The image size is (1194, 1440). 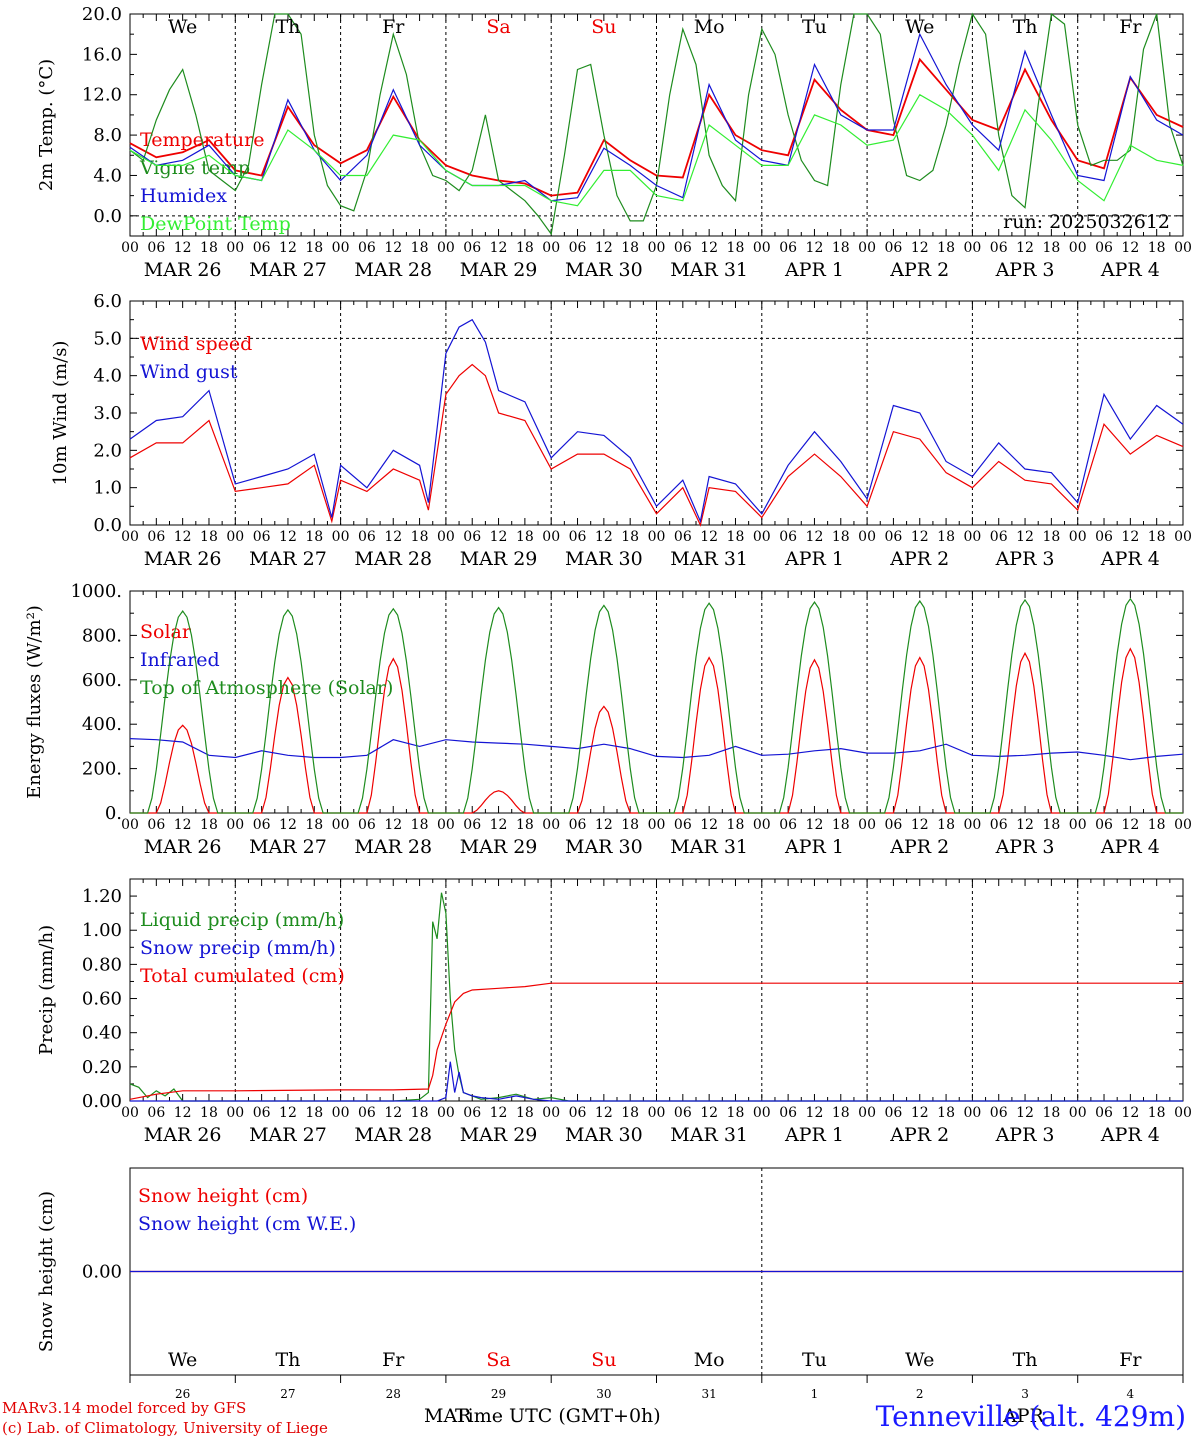 What do you see at coordinates (266, 688) in the screenshot?
I see `legend-entry: Top of Atmosphere (Solar)` at bounding box center [266, 688].